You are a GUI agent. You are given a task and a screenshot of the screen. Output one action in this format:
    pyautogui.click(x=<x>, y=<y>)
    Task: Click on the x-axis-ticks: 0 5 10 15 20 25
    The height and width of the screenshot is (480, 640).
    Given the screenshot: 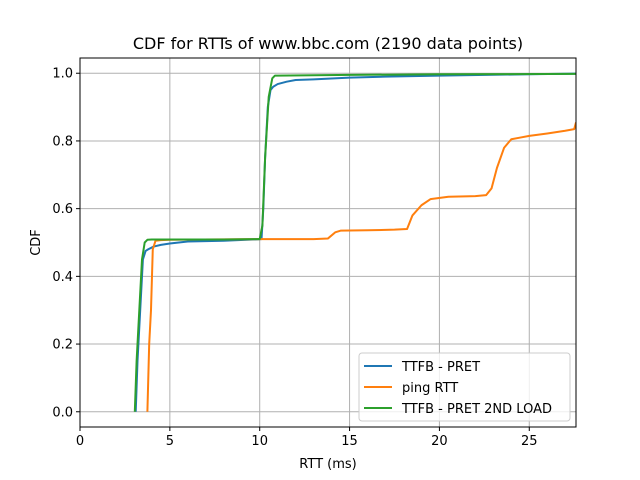 What is the action you would take?
    pyautogui.click(x=307, y=438)
    